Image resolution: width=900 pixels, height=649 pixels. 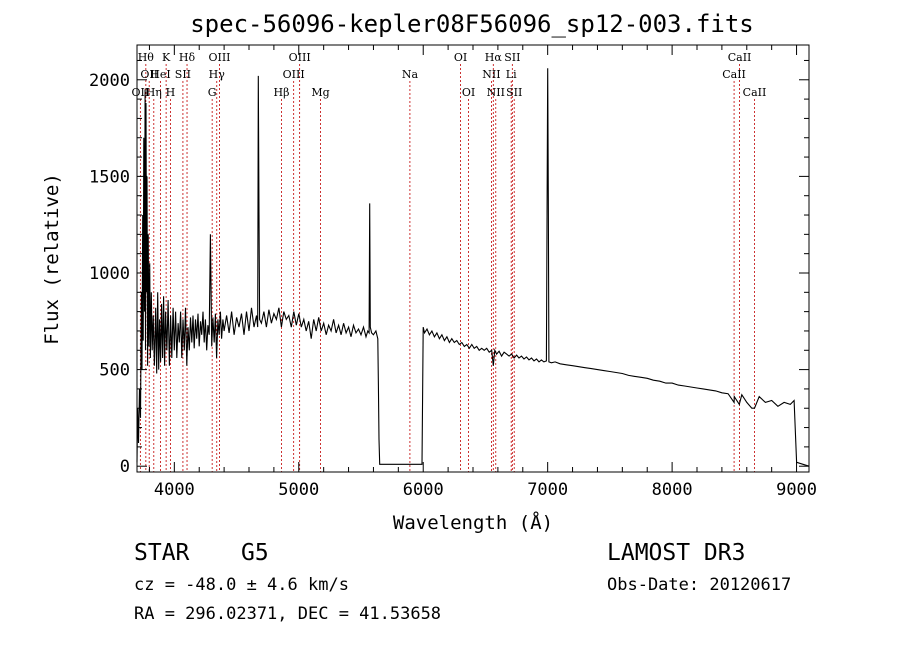 I want to click on line-marker-label: Na, so click(x=410, y=74).